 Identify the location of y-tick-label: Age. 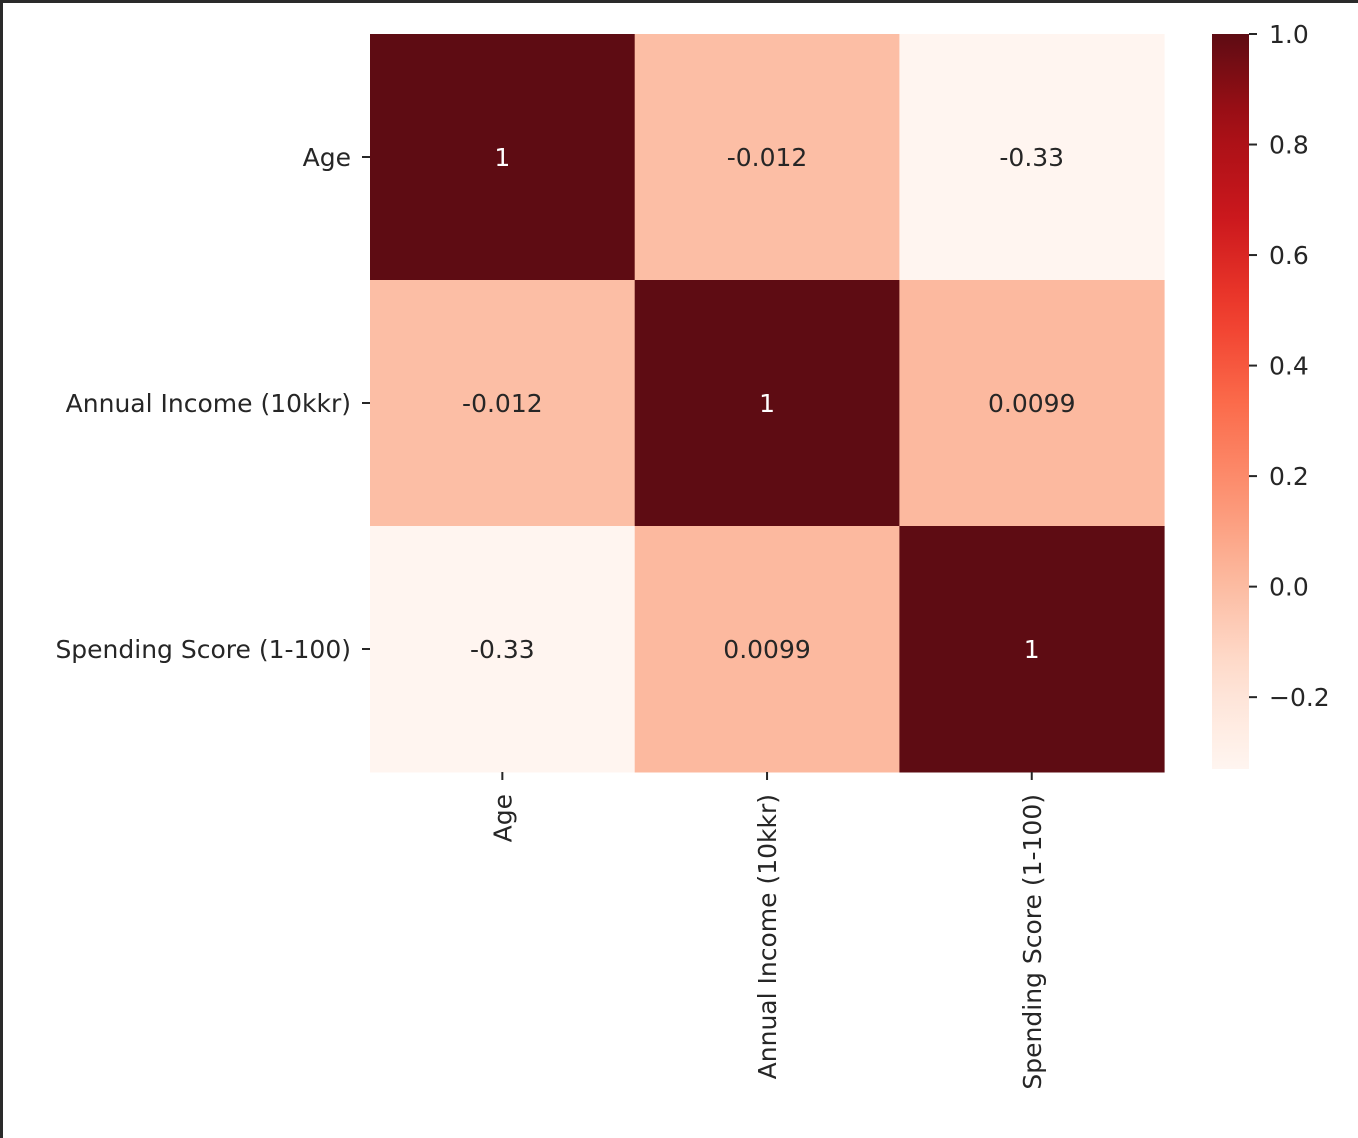
(327, 157).